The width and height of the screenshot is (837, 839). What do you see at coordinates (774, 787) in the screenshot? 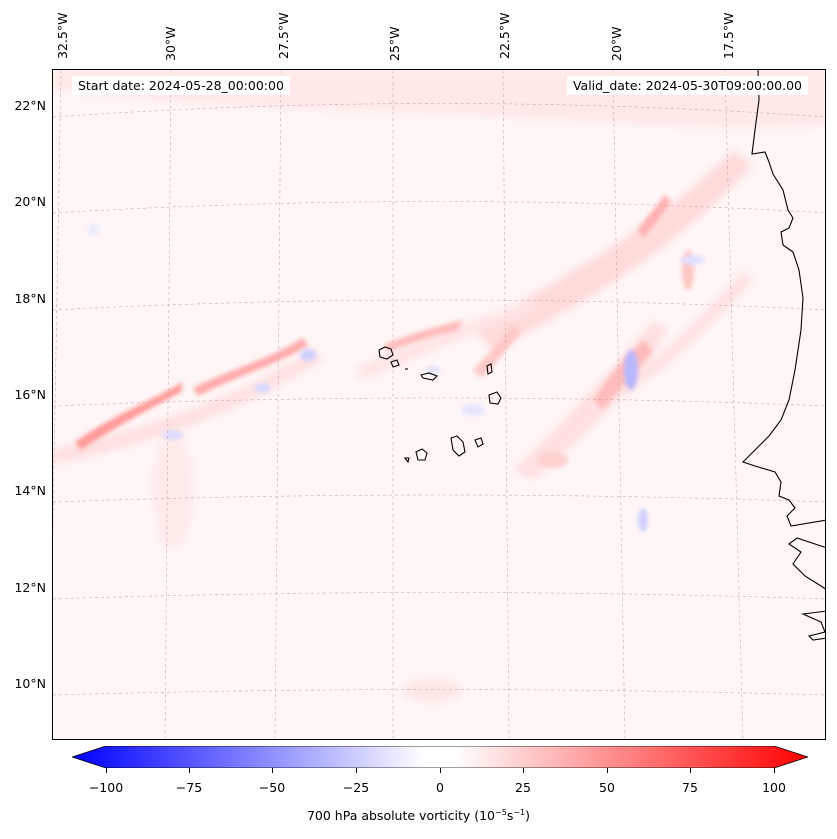
I see `cbar-tick-label: 100` at bounding box center [774, 787].